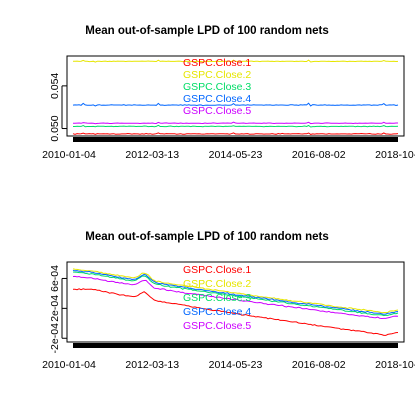 The image size is (415, 415). Describe the element at coordinates (55, 128) in the screenshot. I see `y-tick-label: 0.050` at that location.